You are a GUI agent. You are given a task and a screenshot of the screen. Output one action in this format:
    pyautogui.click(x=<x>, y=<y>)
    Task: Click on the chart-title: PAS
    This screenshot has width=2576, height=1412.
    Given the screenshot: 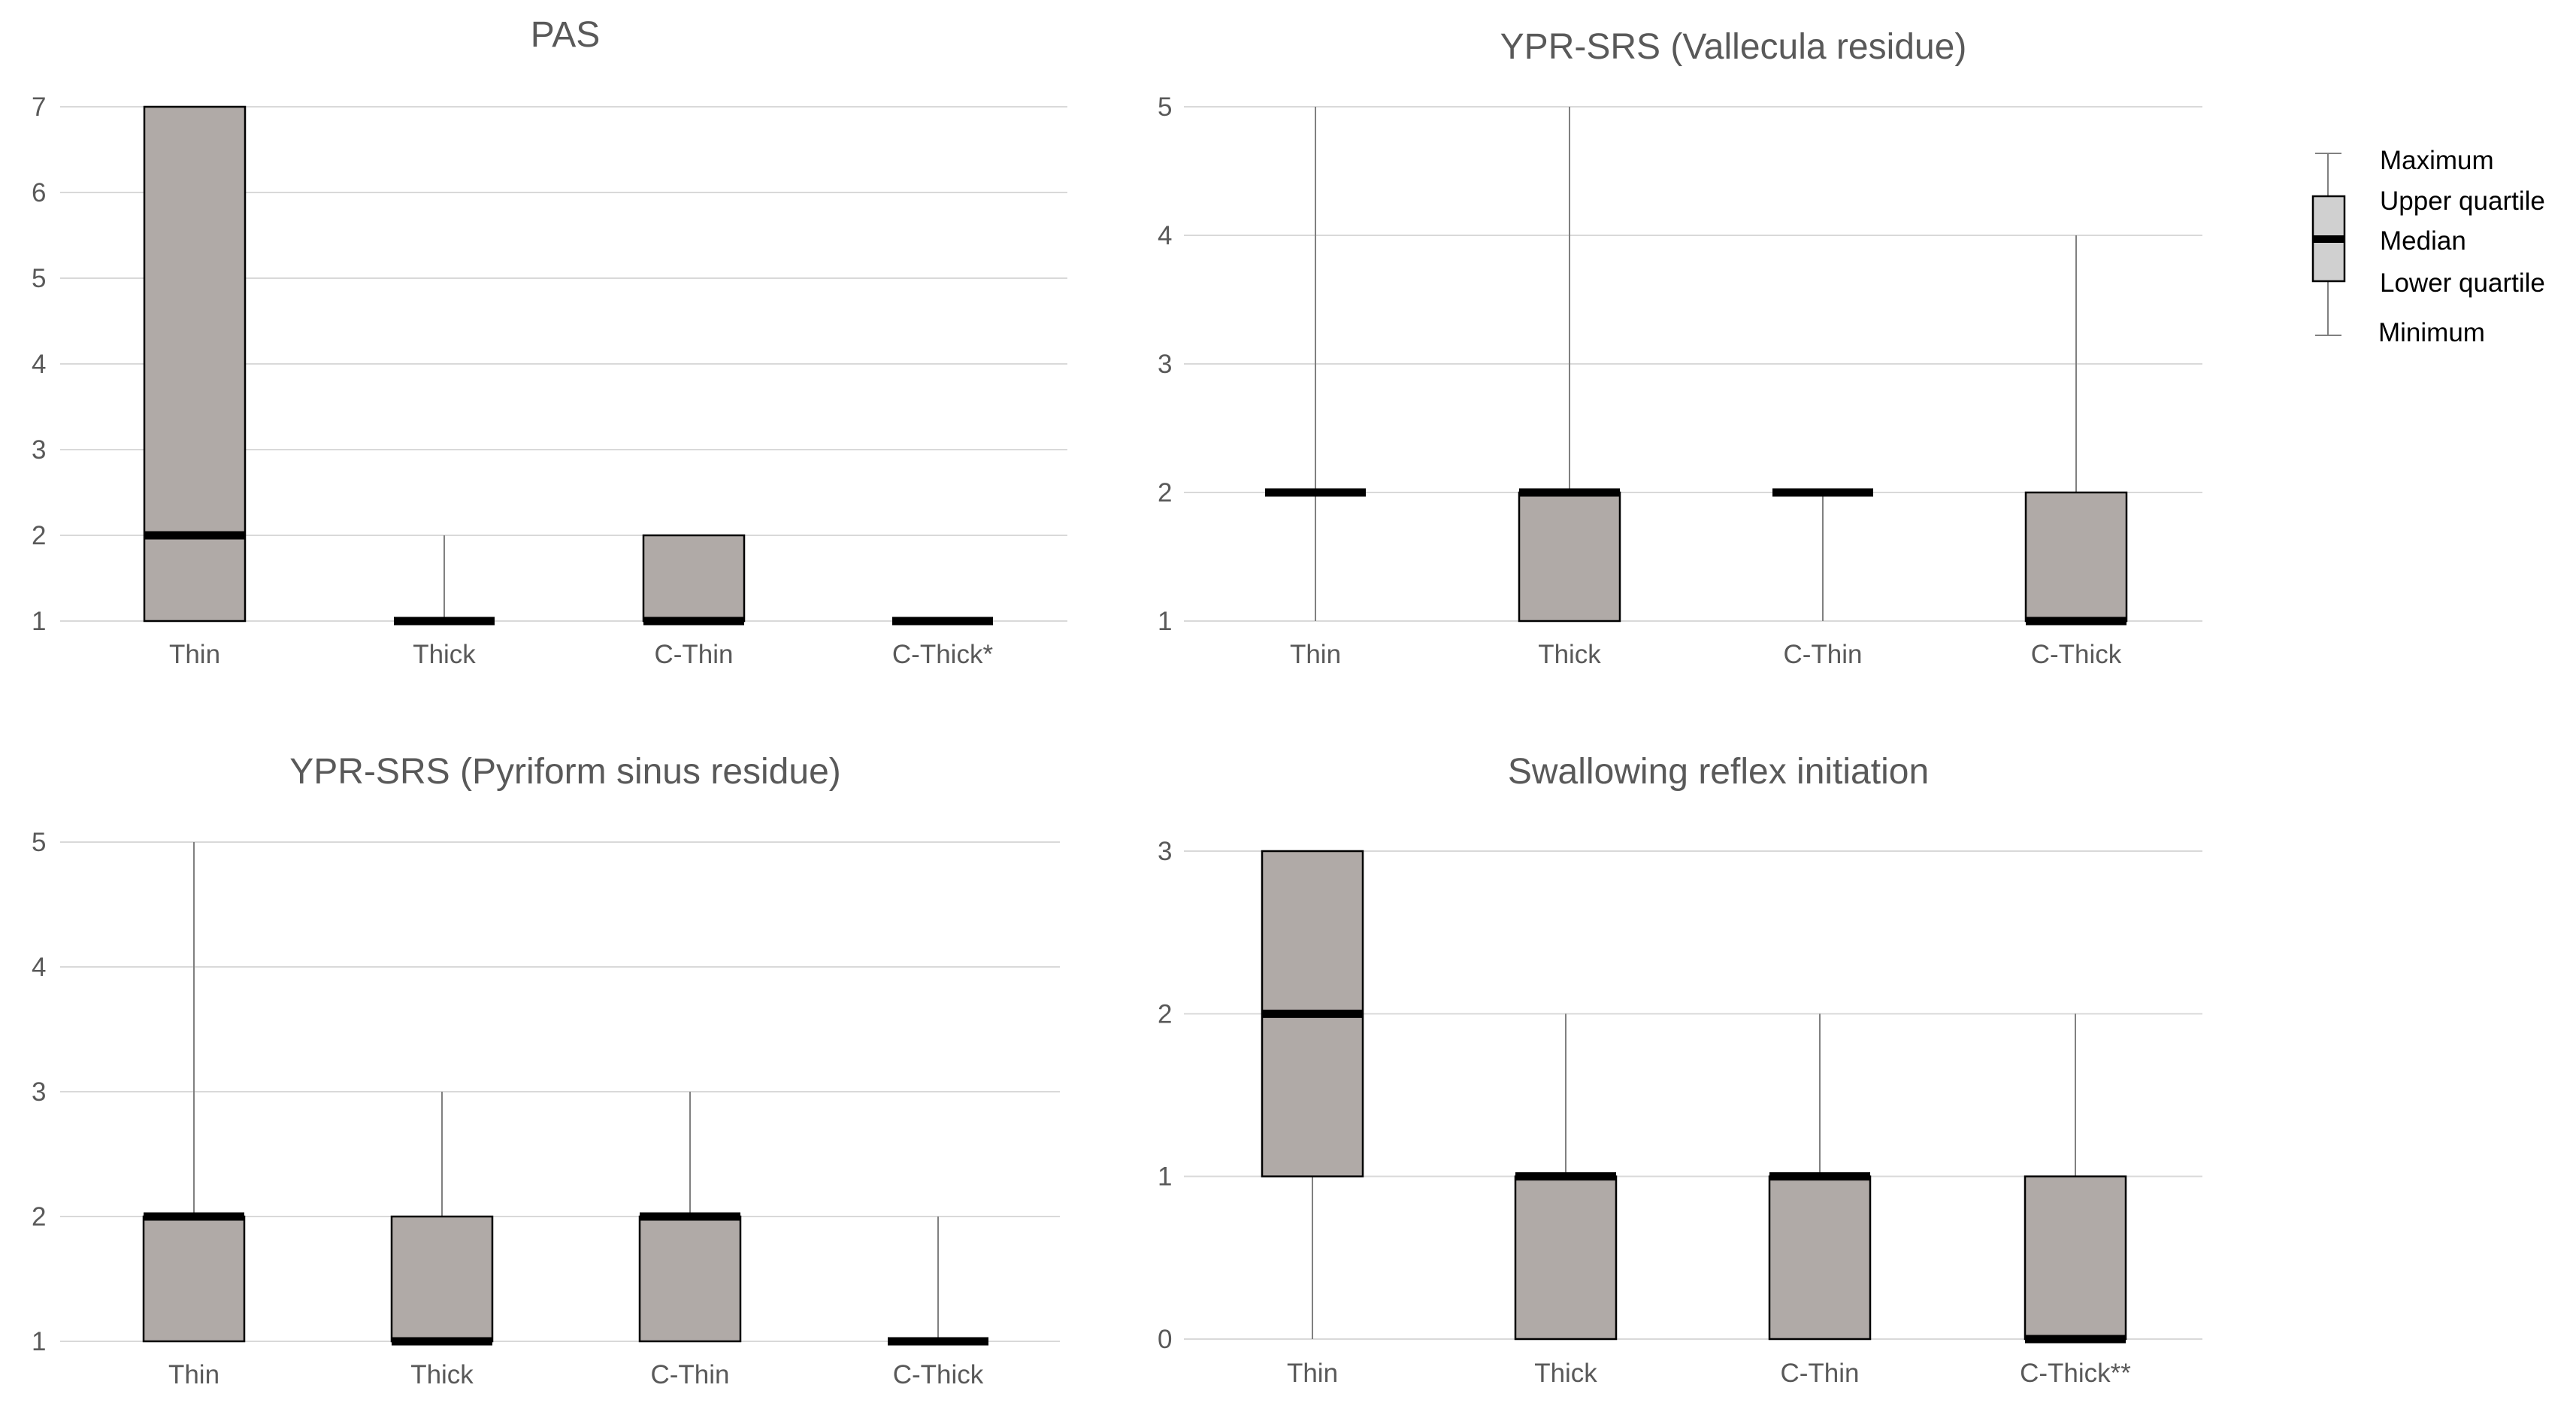 What is the action you would take?
    pyautogui.click(x=565, y=35)
    